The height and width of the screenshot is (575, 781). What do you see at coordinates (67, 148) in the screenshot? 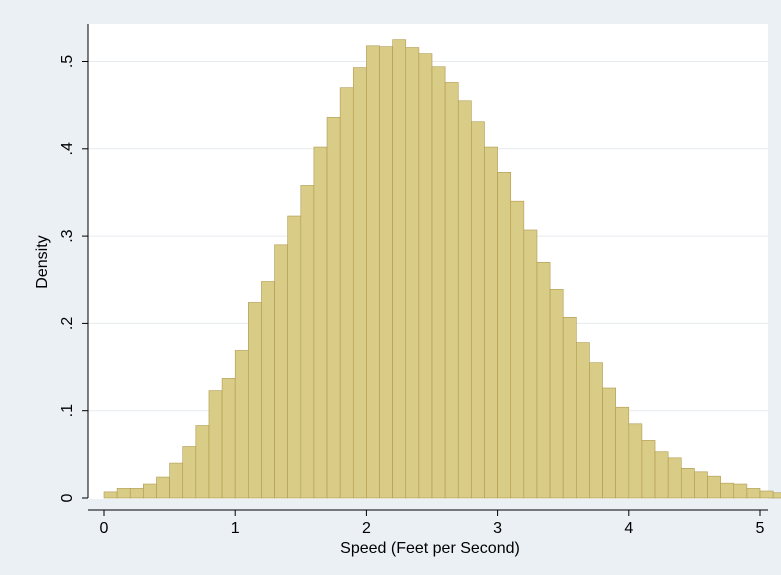
I see `y-tick-label: .4` at bounding box center [67, 148].